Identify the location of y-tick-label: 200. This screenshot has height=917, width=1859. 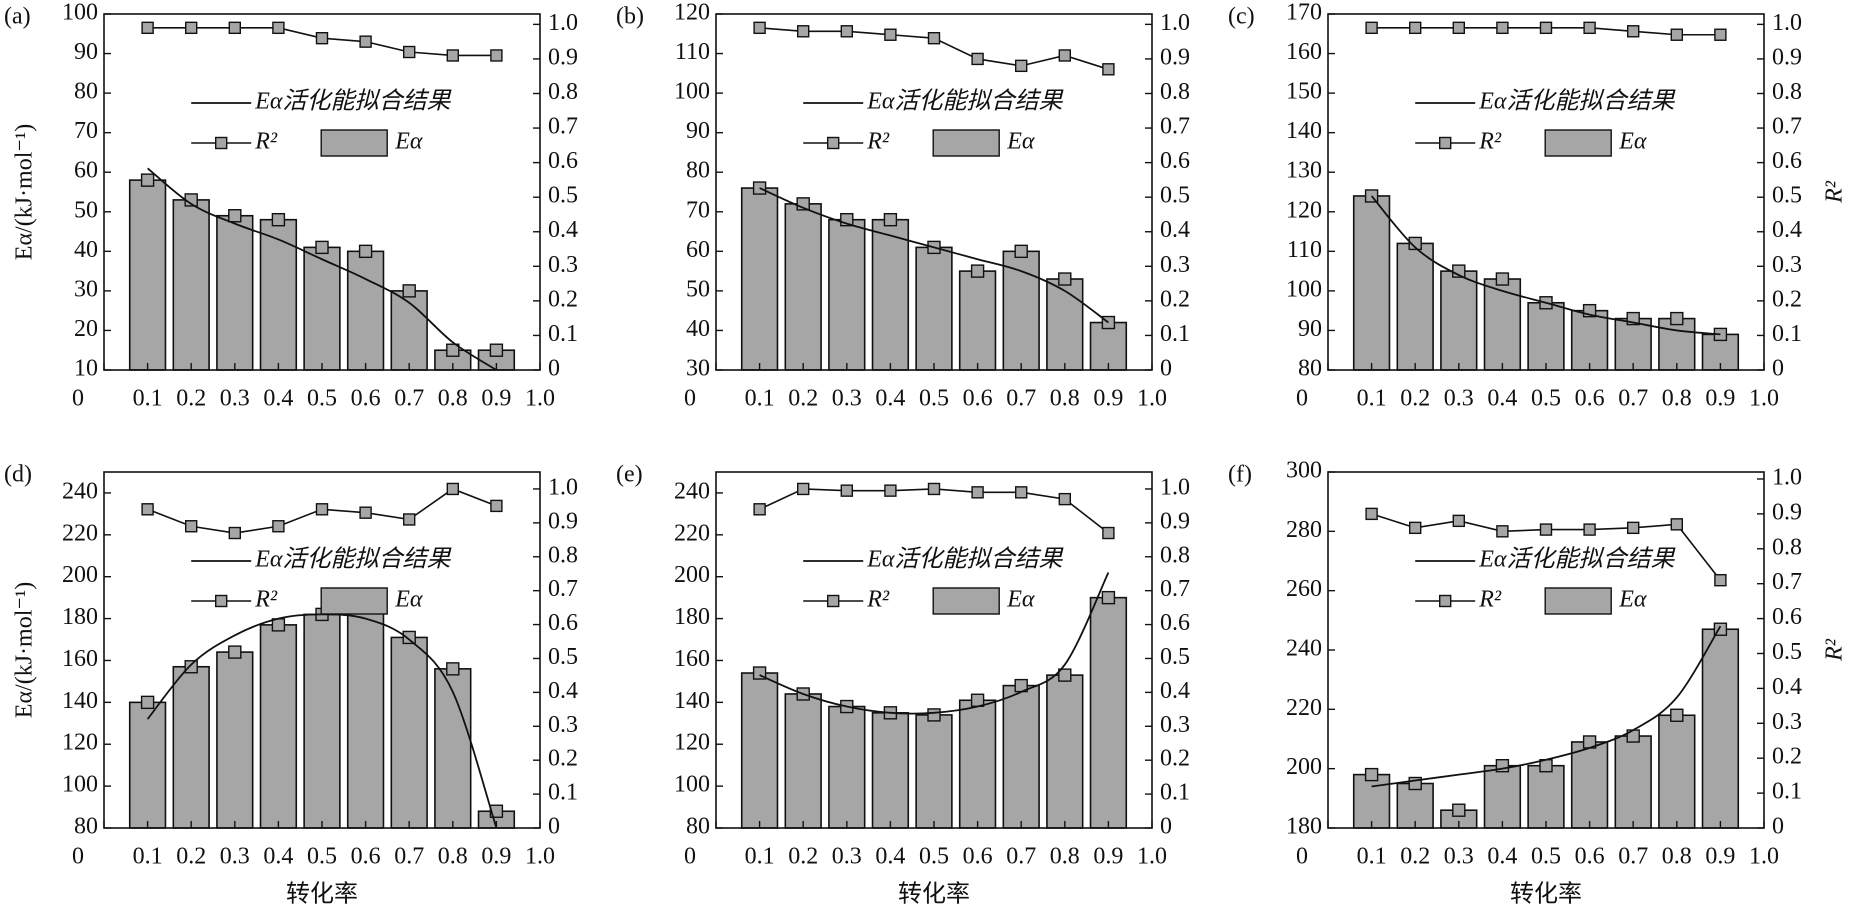
(1304, 767).